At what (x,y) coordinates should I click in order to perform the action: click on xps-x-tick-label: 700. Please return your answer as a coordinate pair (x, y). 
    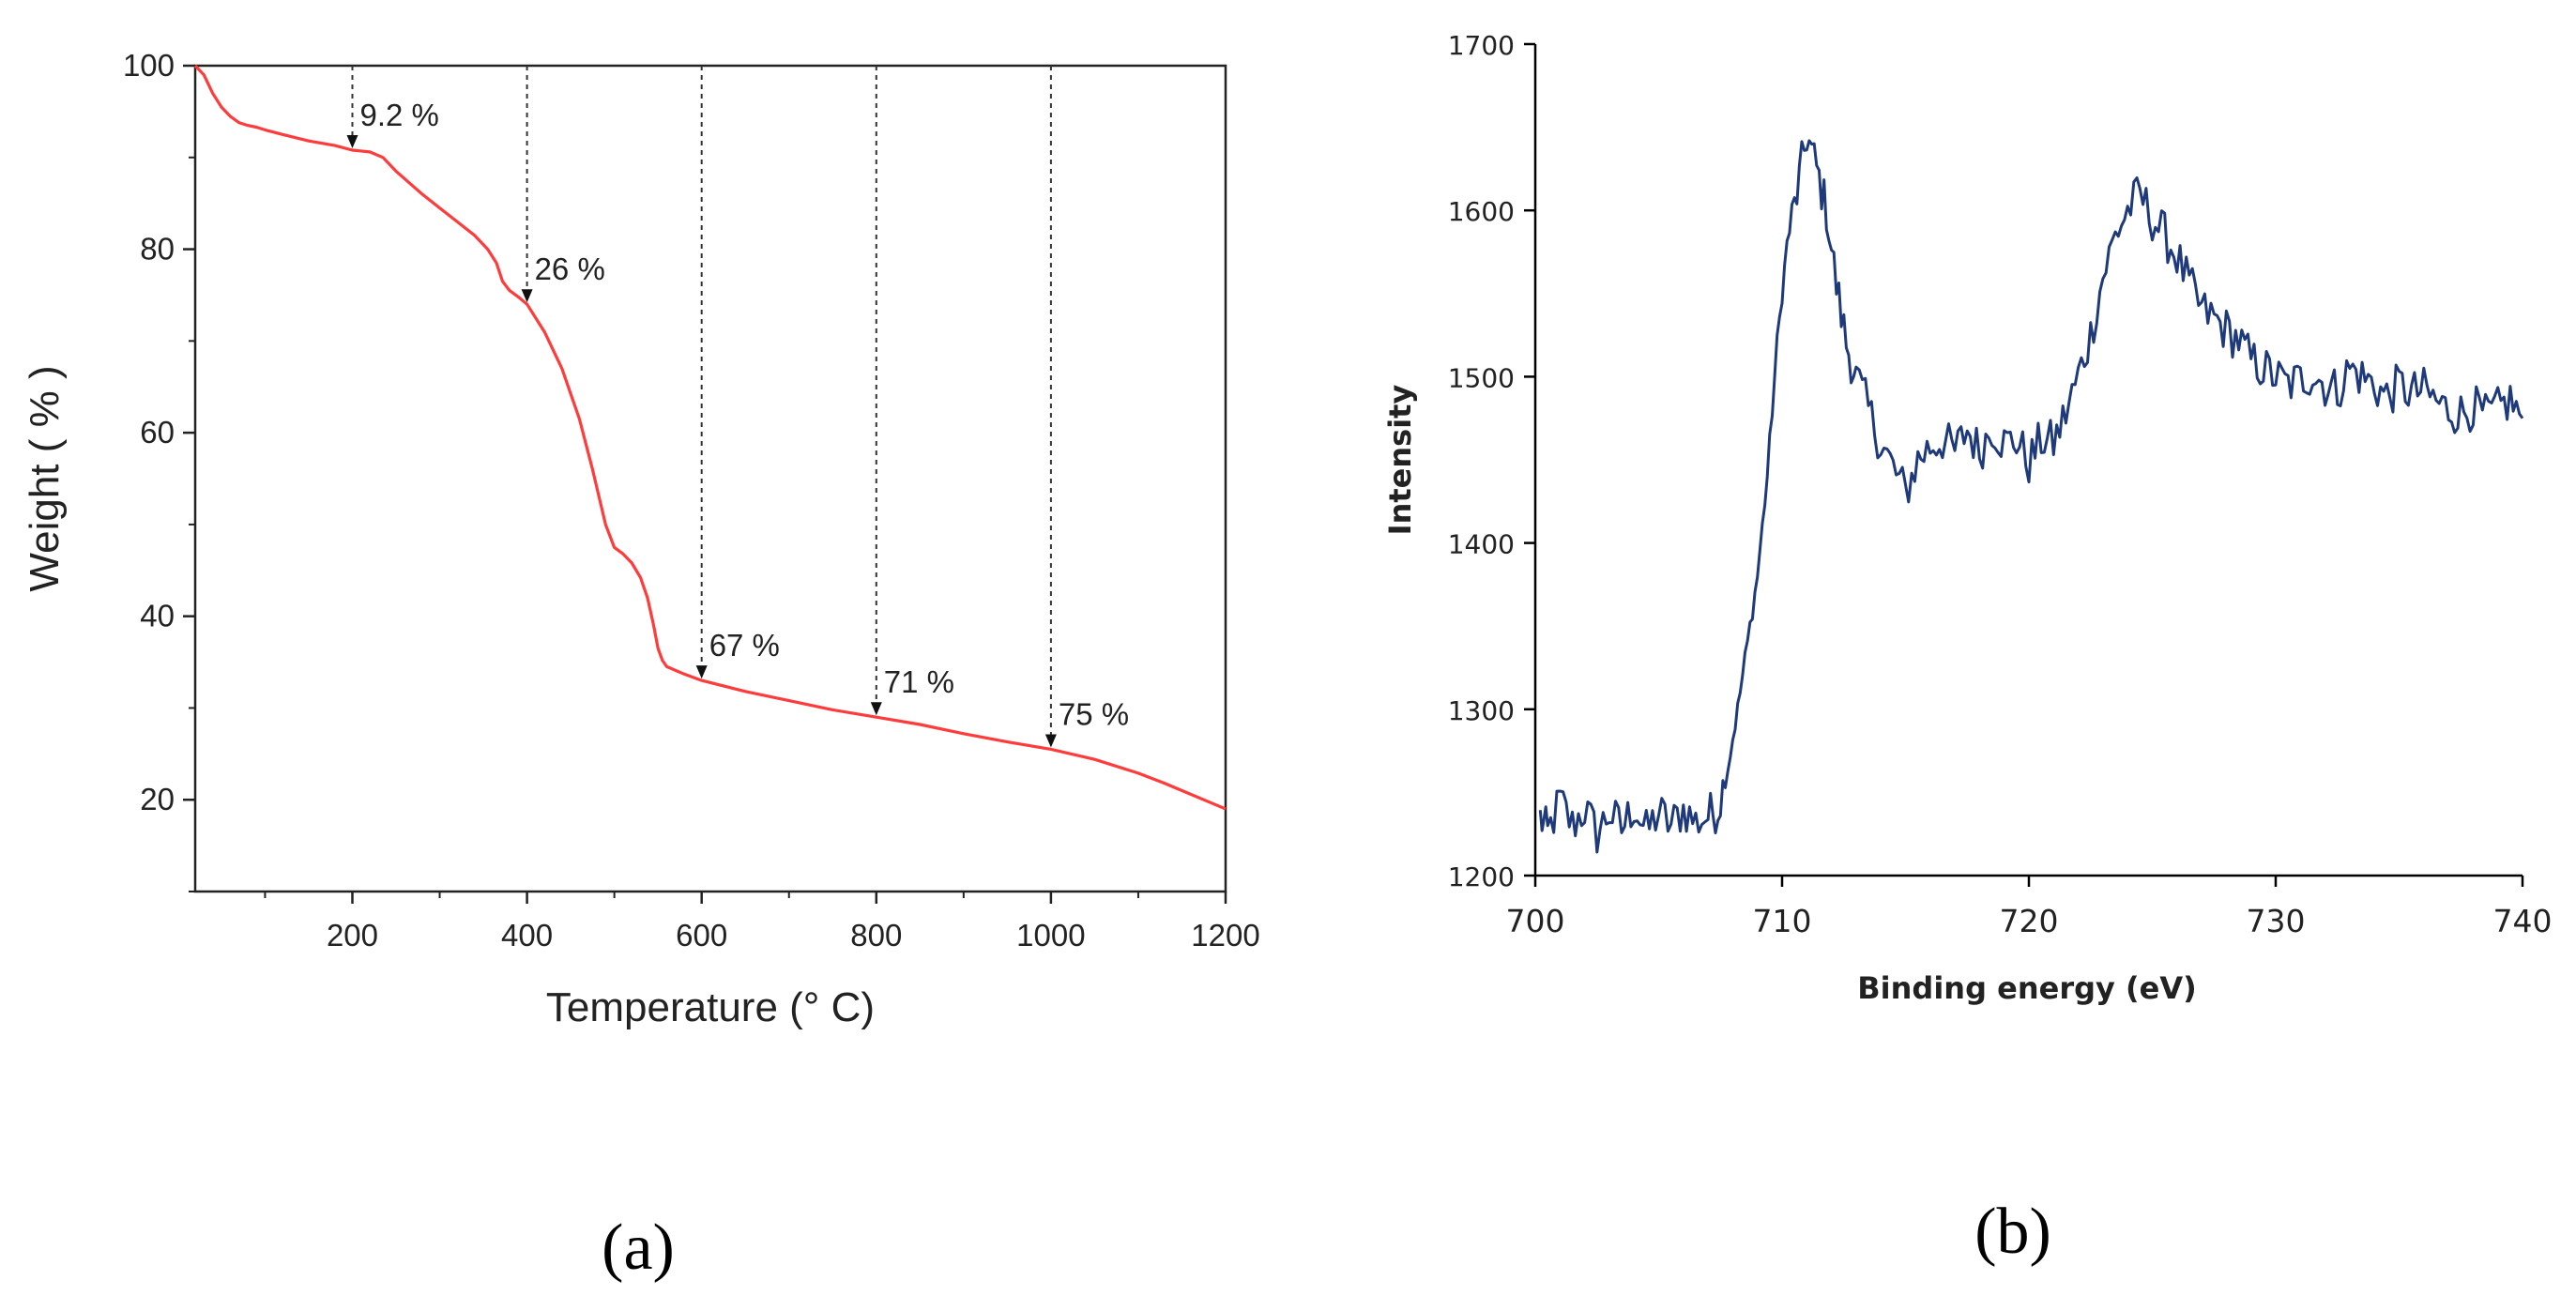
    Looking at the image, I should click on (1535, 921).